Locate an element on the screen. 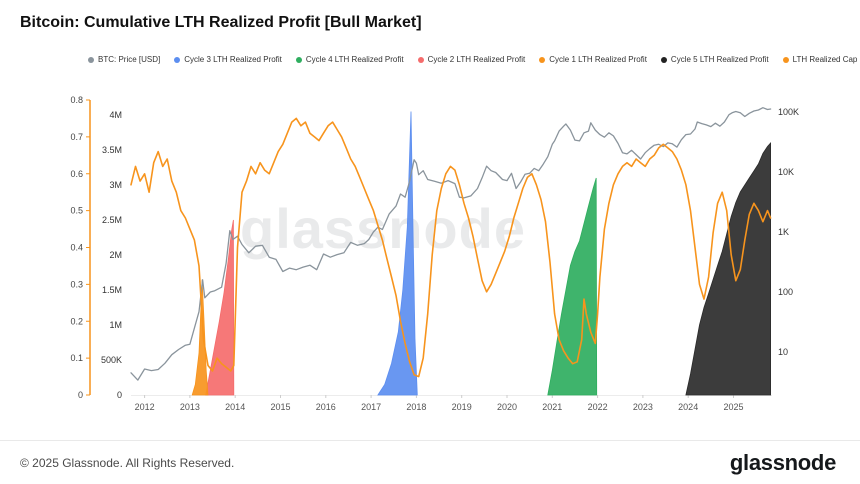  svg-text: 0.3 is located at coordinates (76, 284).